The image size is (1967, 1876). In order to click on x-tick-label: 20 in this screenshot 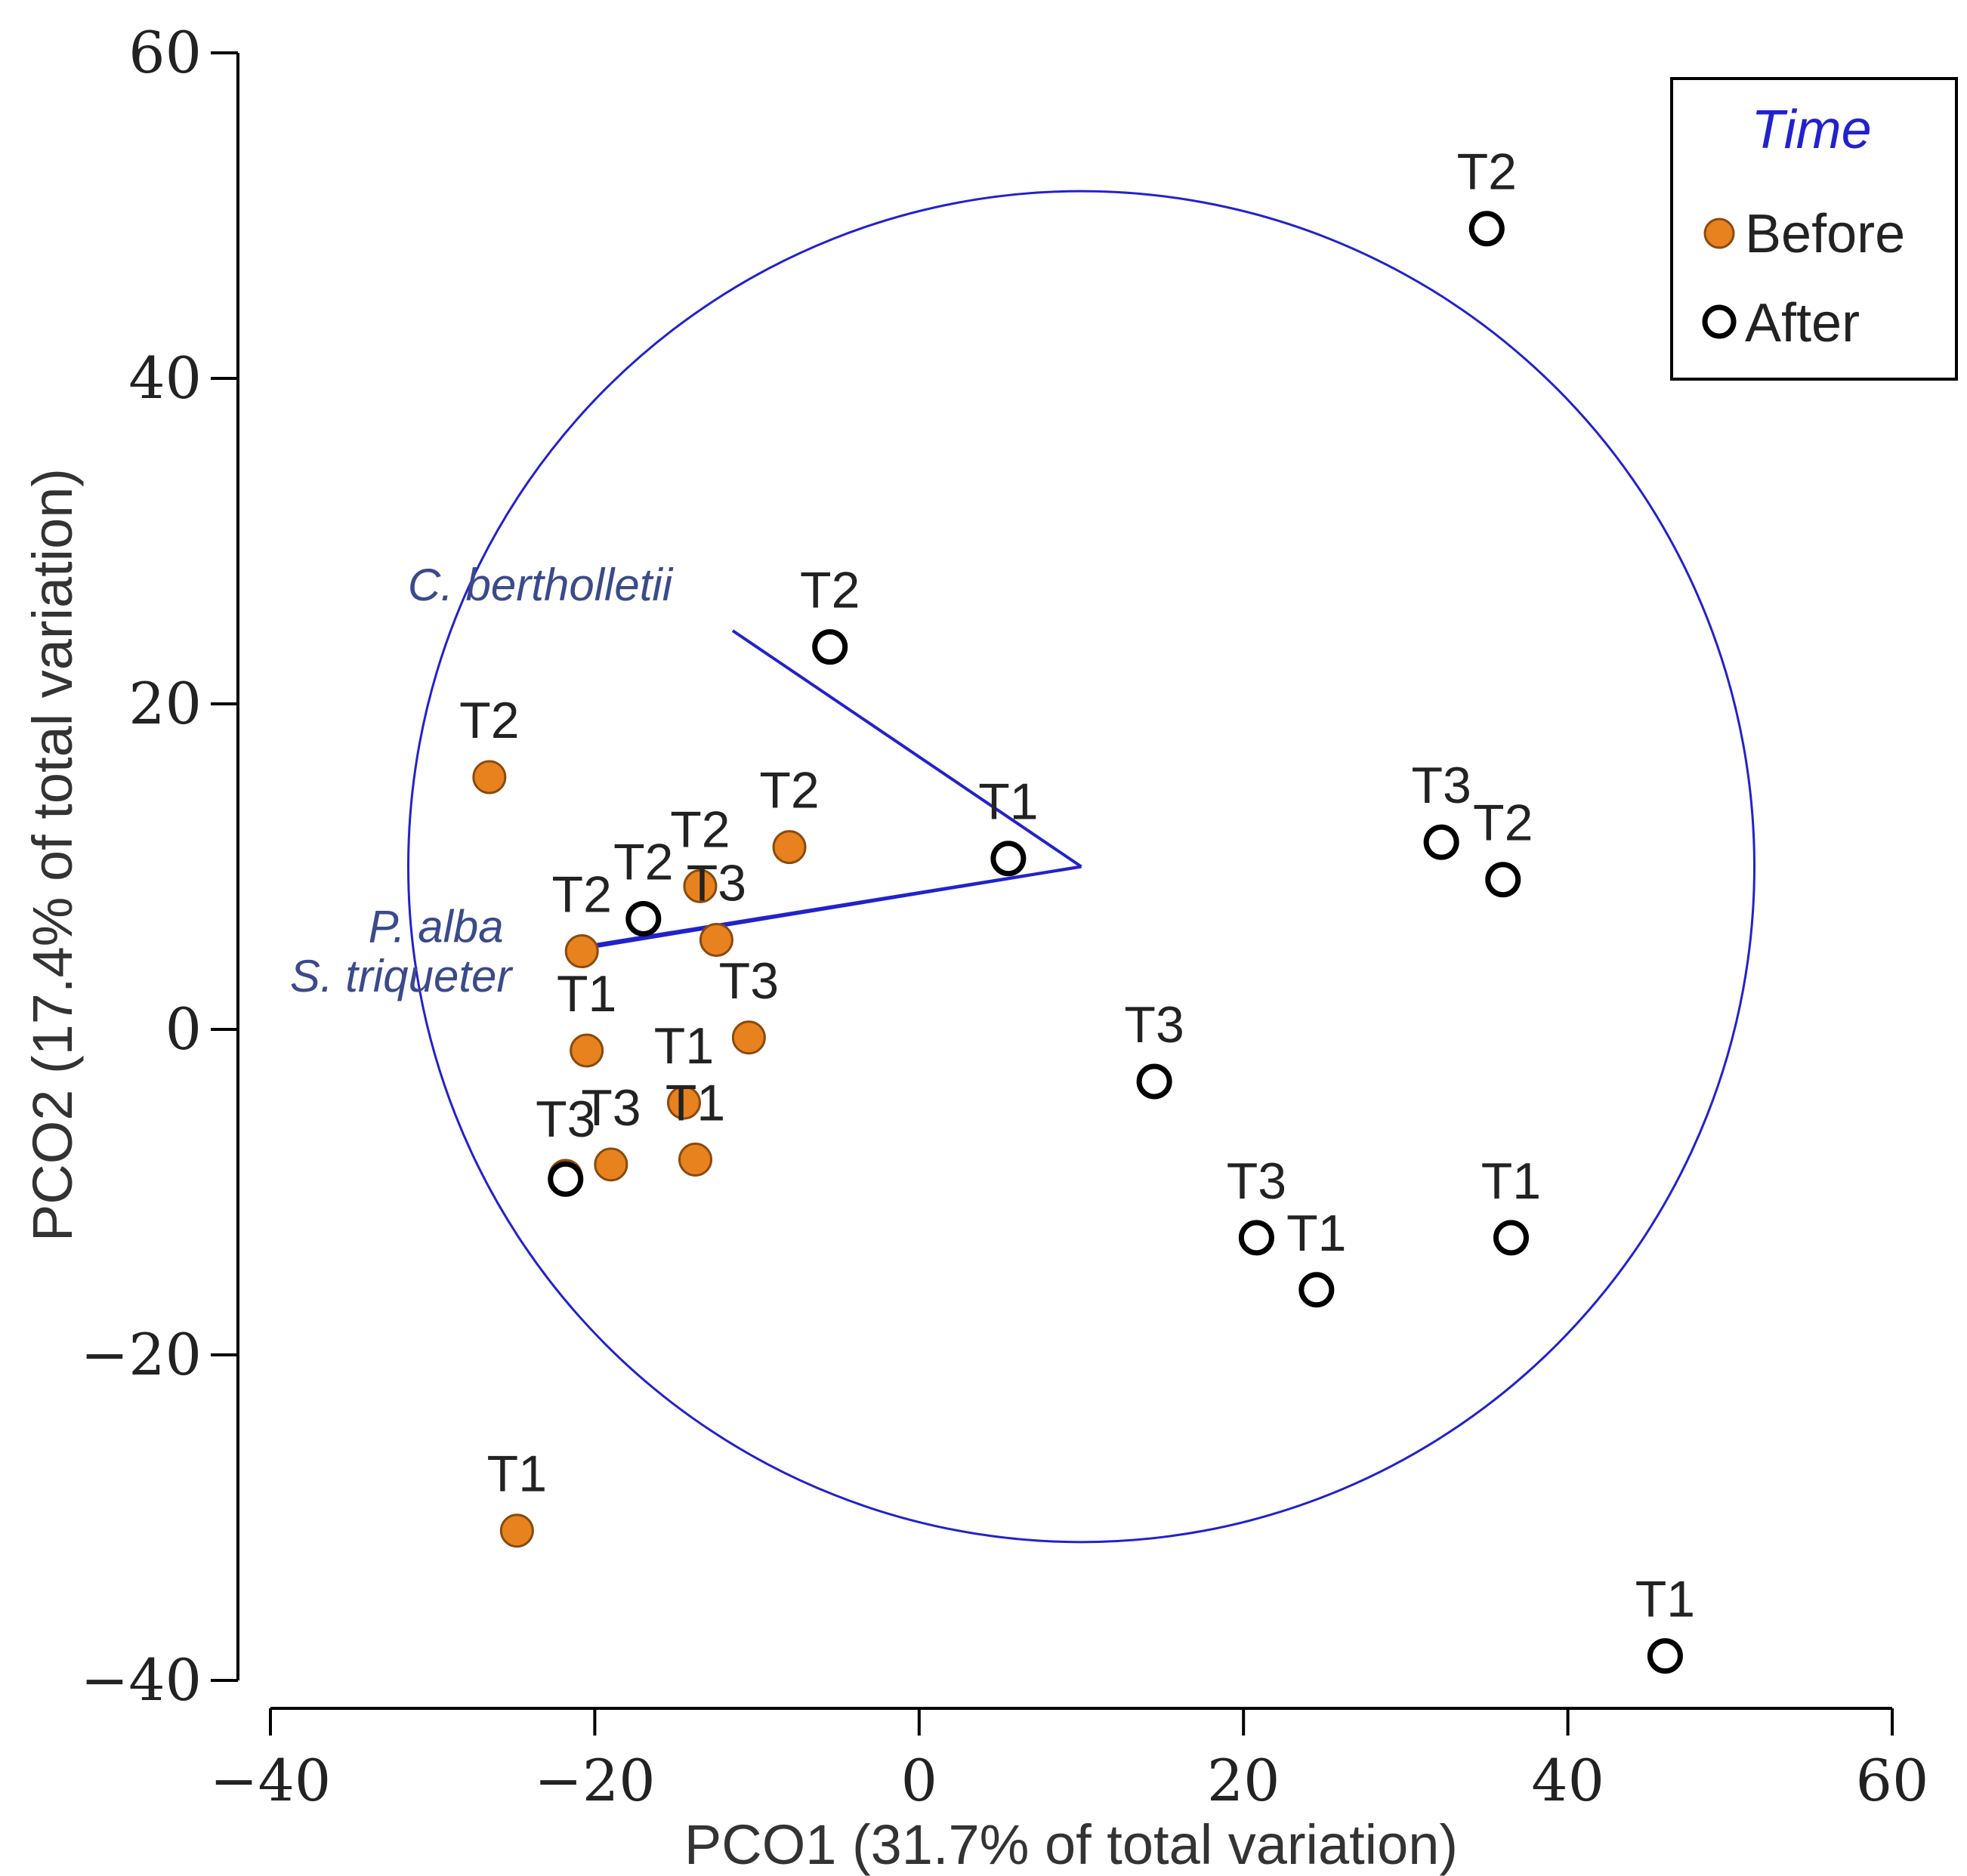, I will do `click(1243, 1780)`.